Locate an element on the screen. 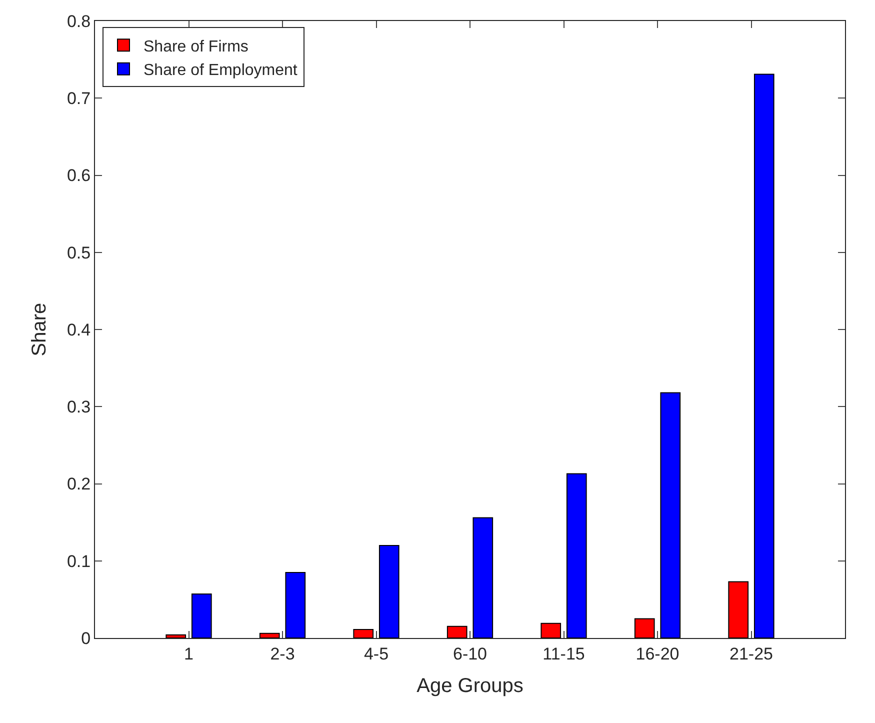  x-tick-label: 2-3 is located at coordinates (282, 654).